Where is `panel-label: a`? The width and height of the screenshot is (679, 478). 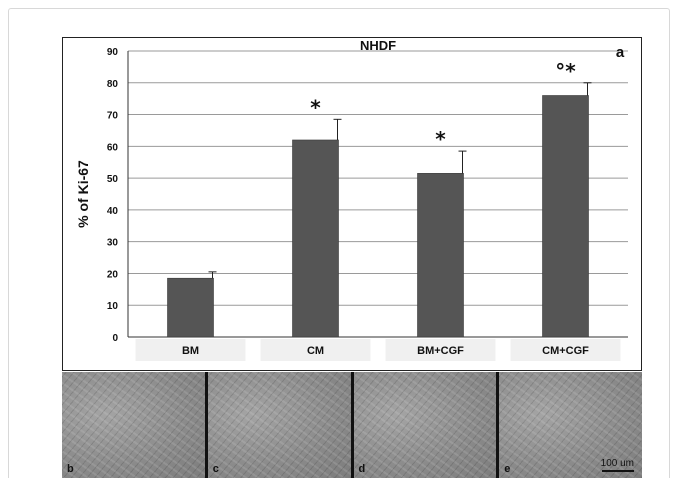 panel-label: a is located at coordinates (620, 52).